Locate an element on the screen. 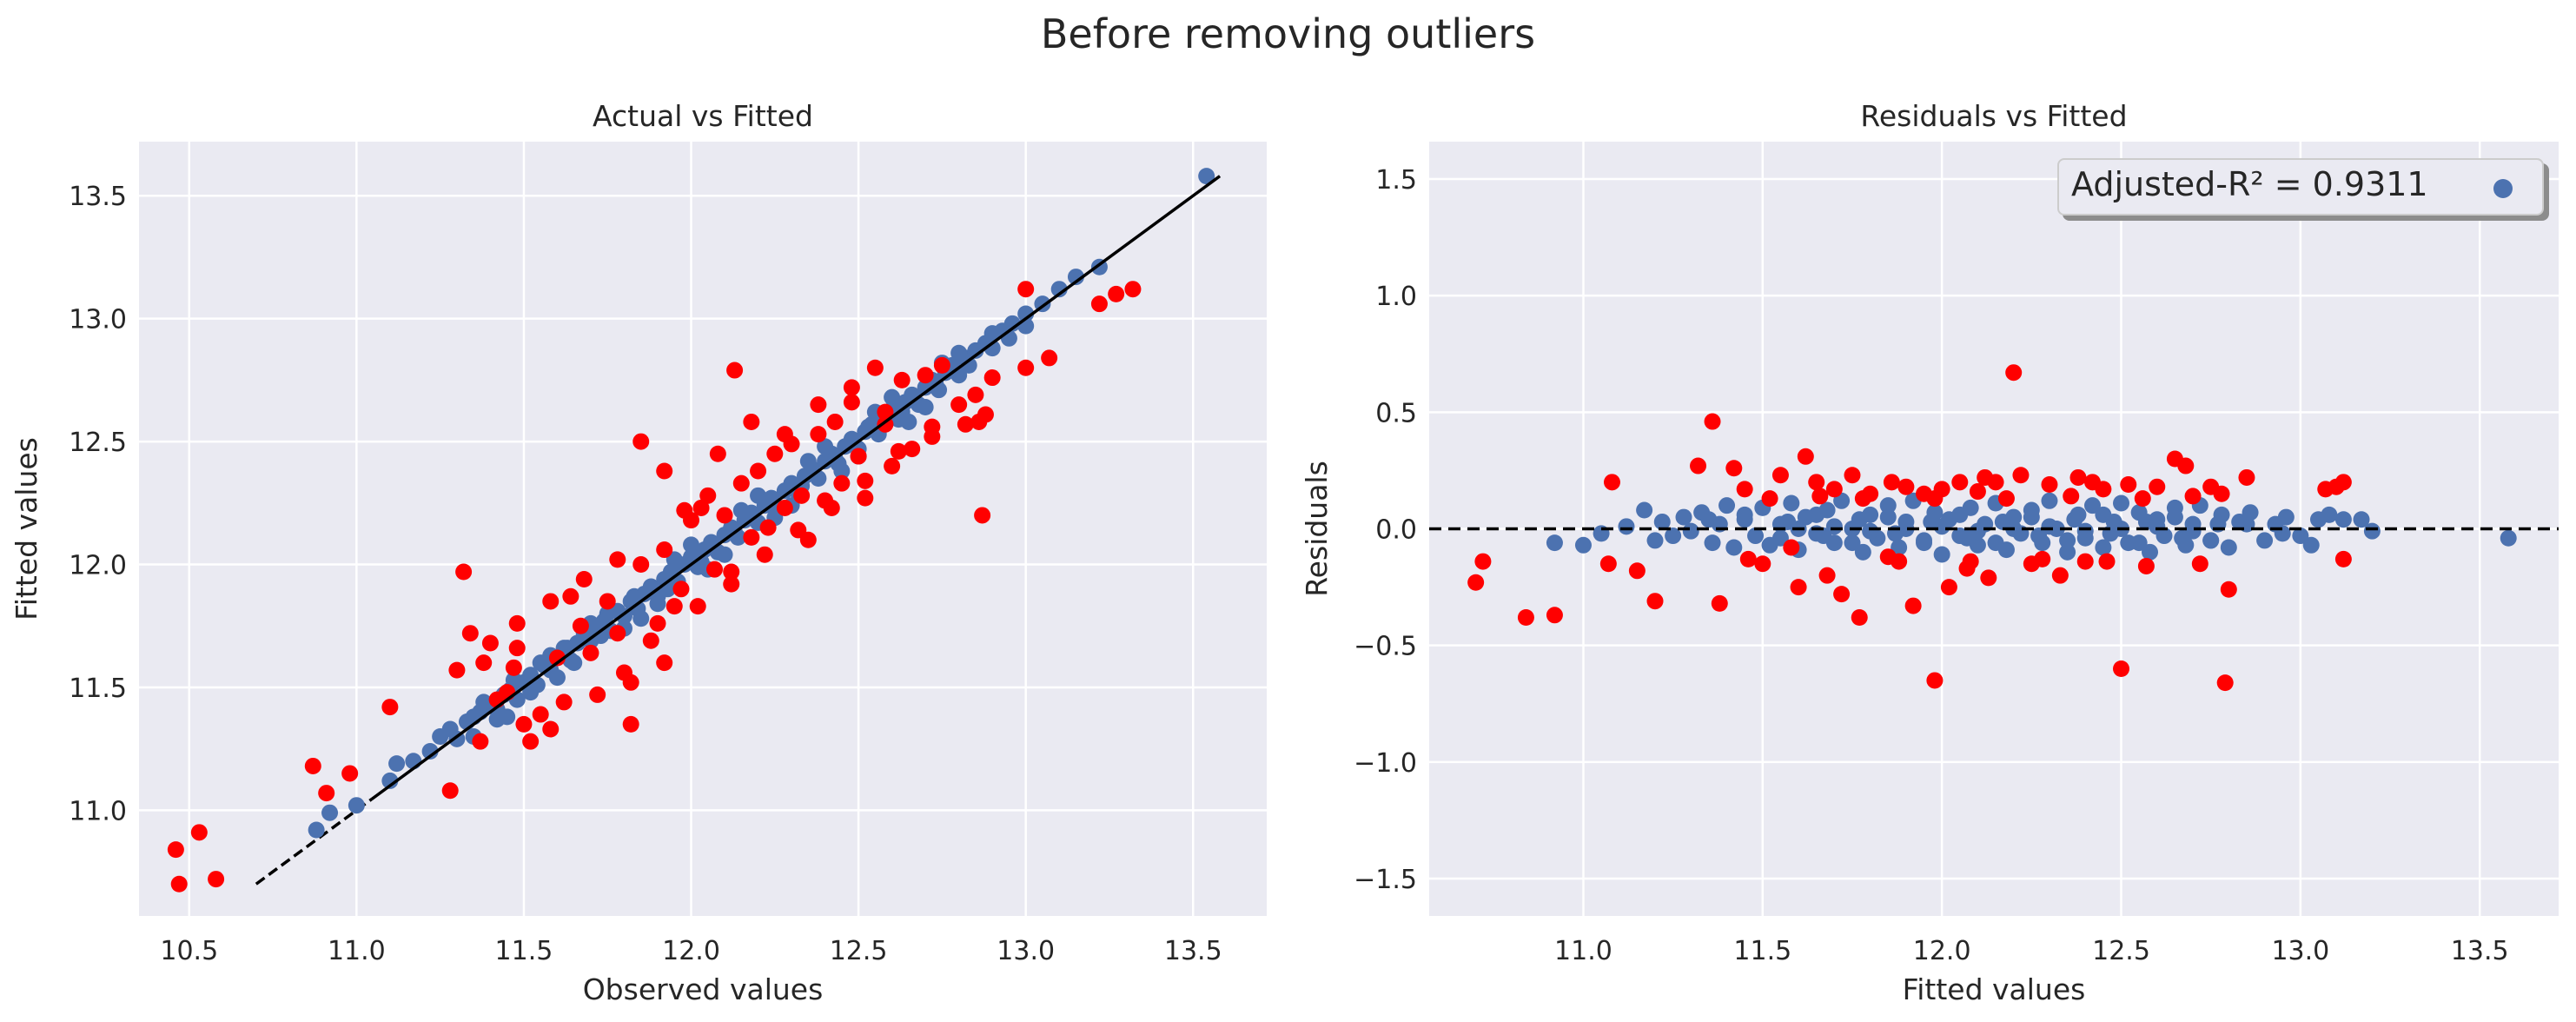 The image size is (2576, 1022). left-x-tick-label: 13.5 is located at coordinates (1193, 951).